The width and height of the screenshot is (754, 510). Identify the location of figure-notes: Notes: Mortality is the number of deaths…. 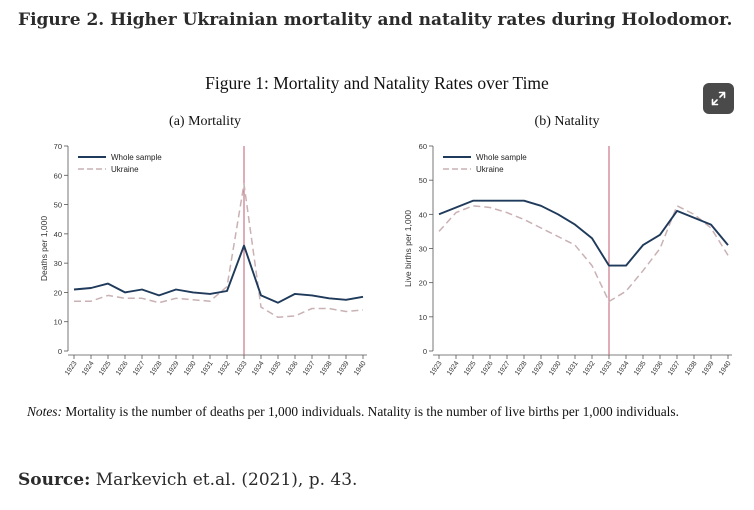
(353, 412).